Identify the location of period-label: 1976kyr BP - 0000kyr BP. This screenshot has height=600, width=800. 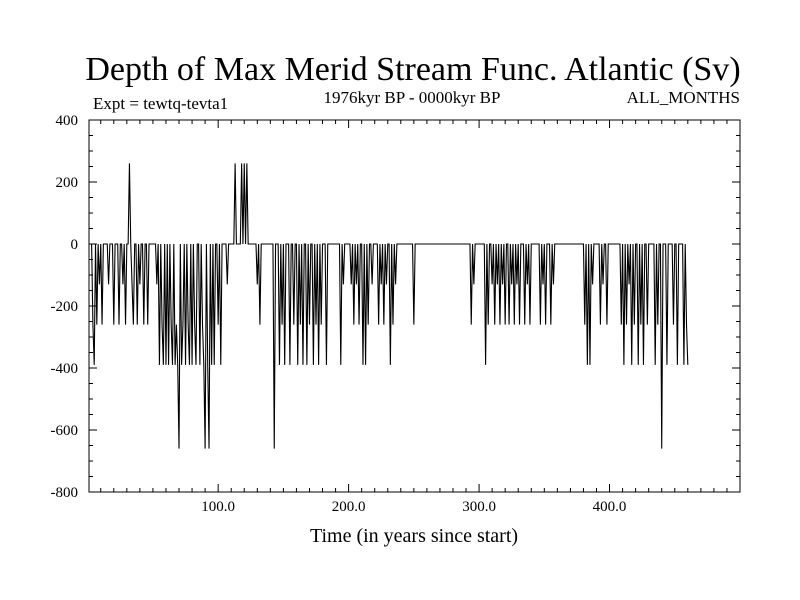
(412, 97).